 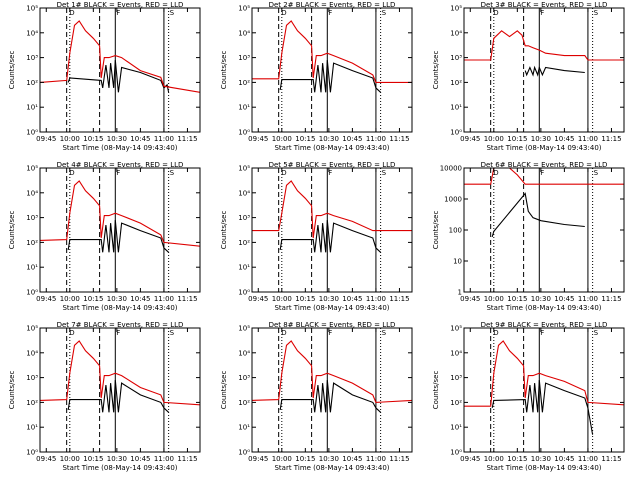 I want to click on panel-title: Det 2# BLACK = Events, RED = LLD, so click(x=332, y=5).